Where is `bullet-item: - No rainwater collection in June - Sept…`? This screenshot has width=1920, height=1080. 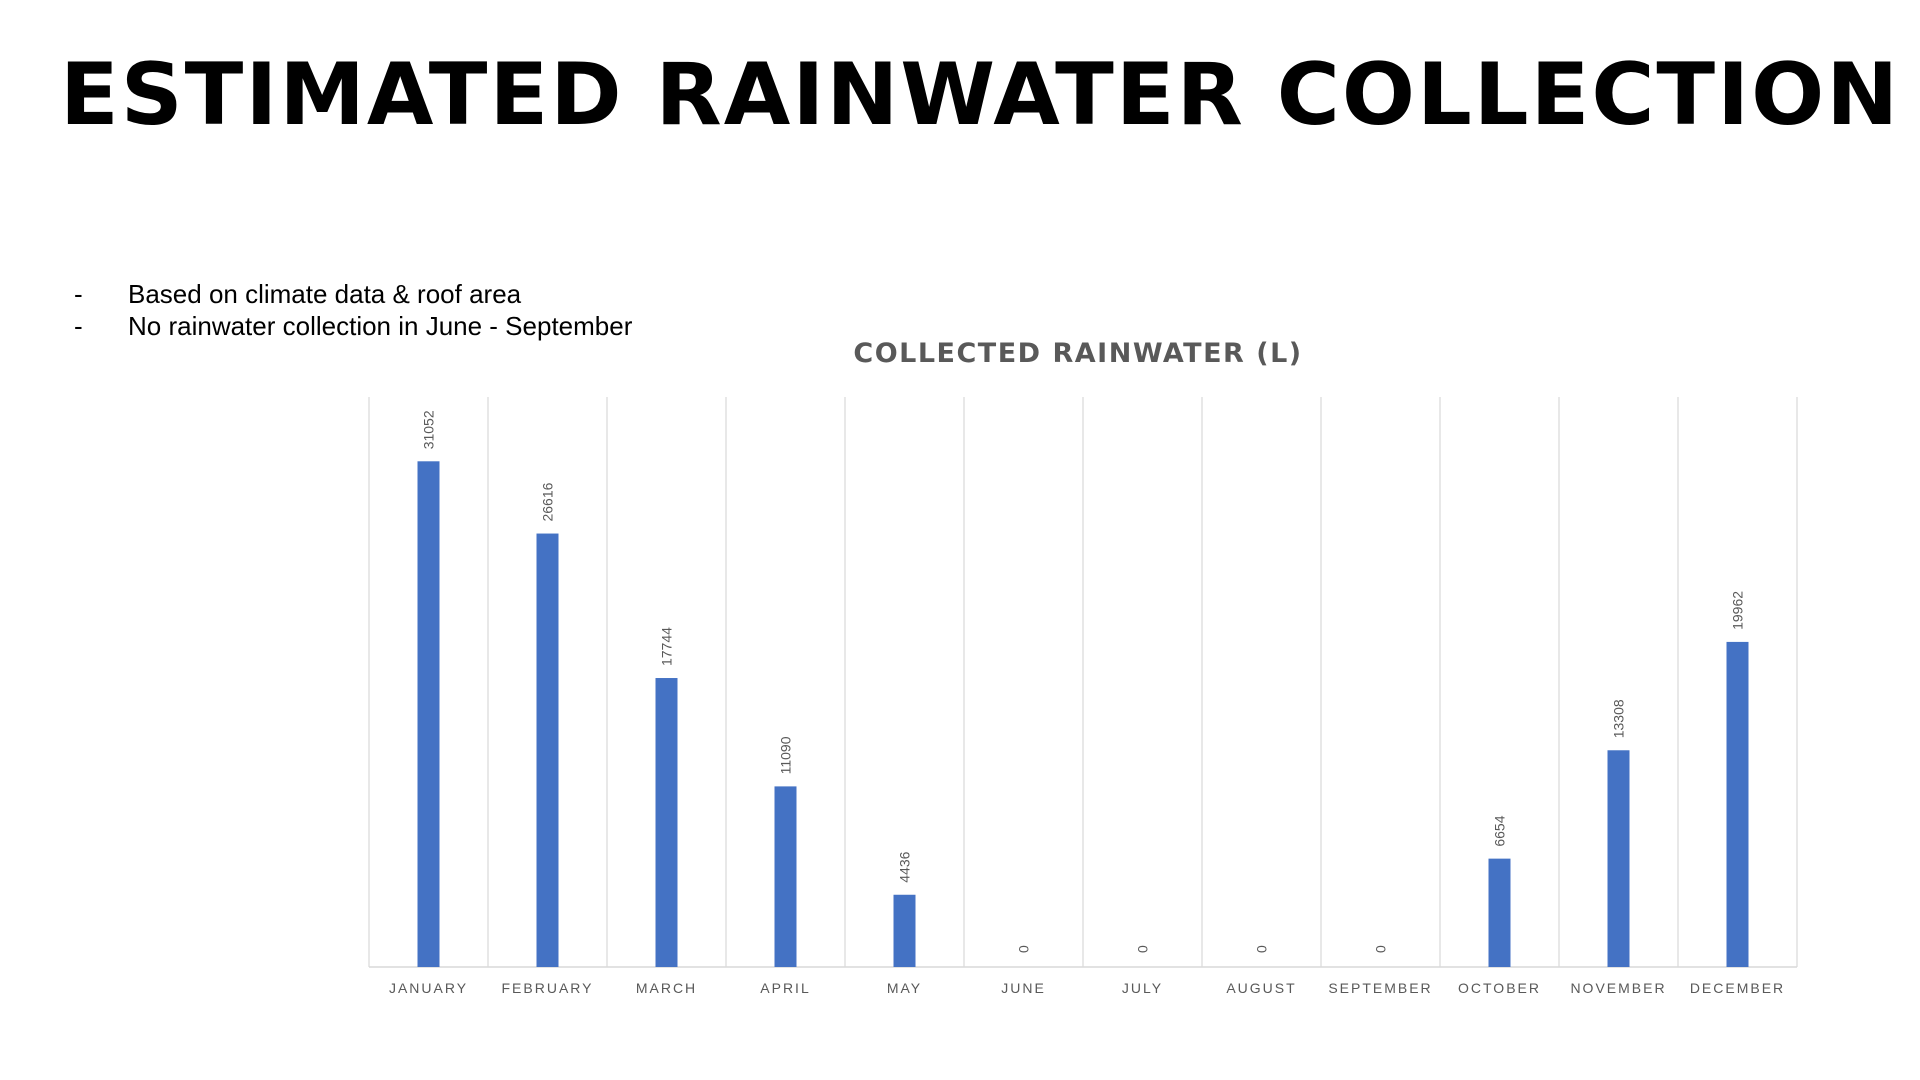
bullet-item: - No rainwater collection in June - Sept… is located at coordinates (351, 326).